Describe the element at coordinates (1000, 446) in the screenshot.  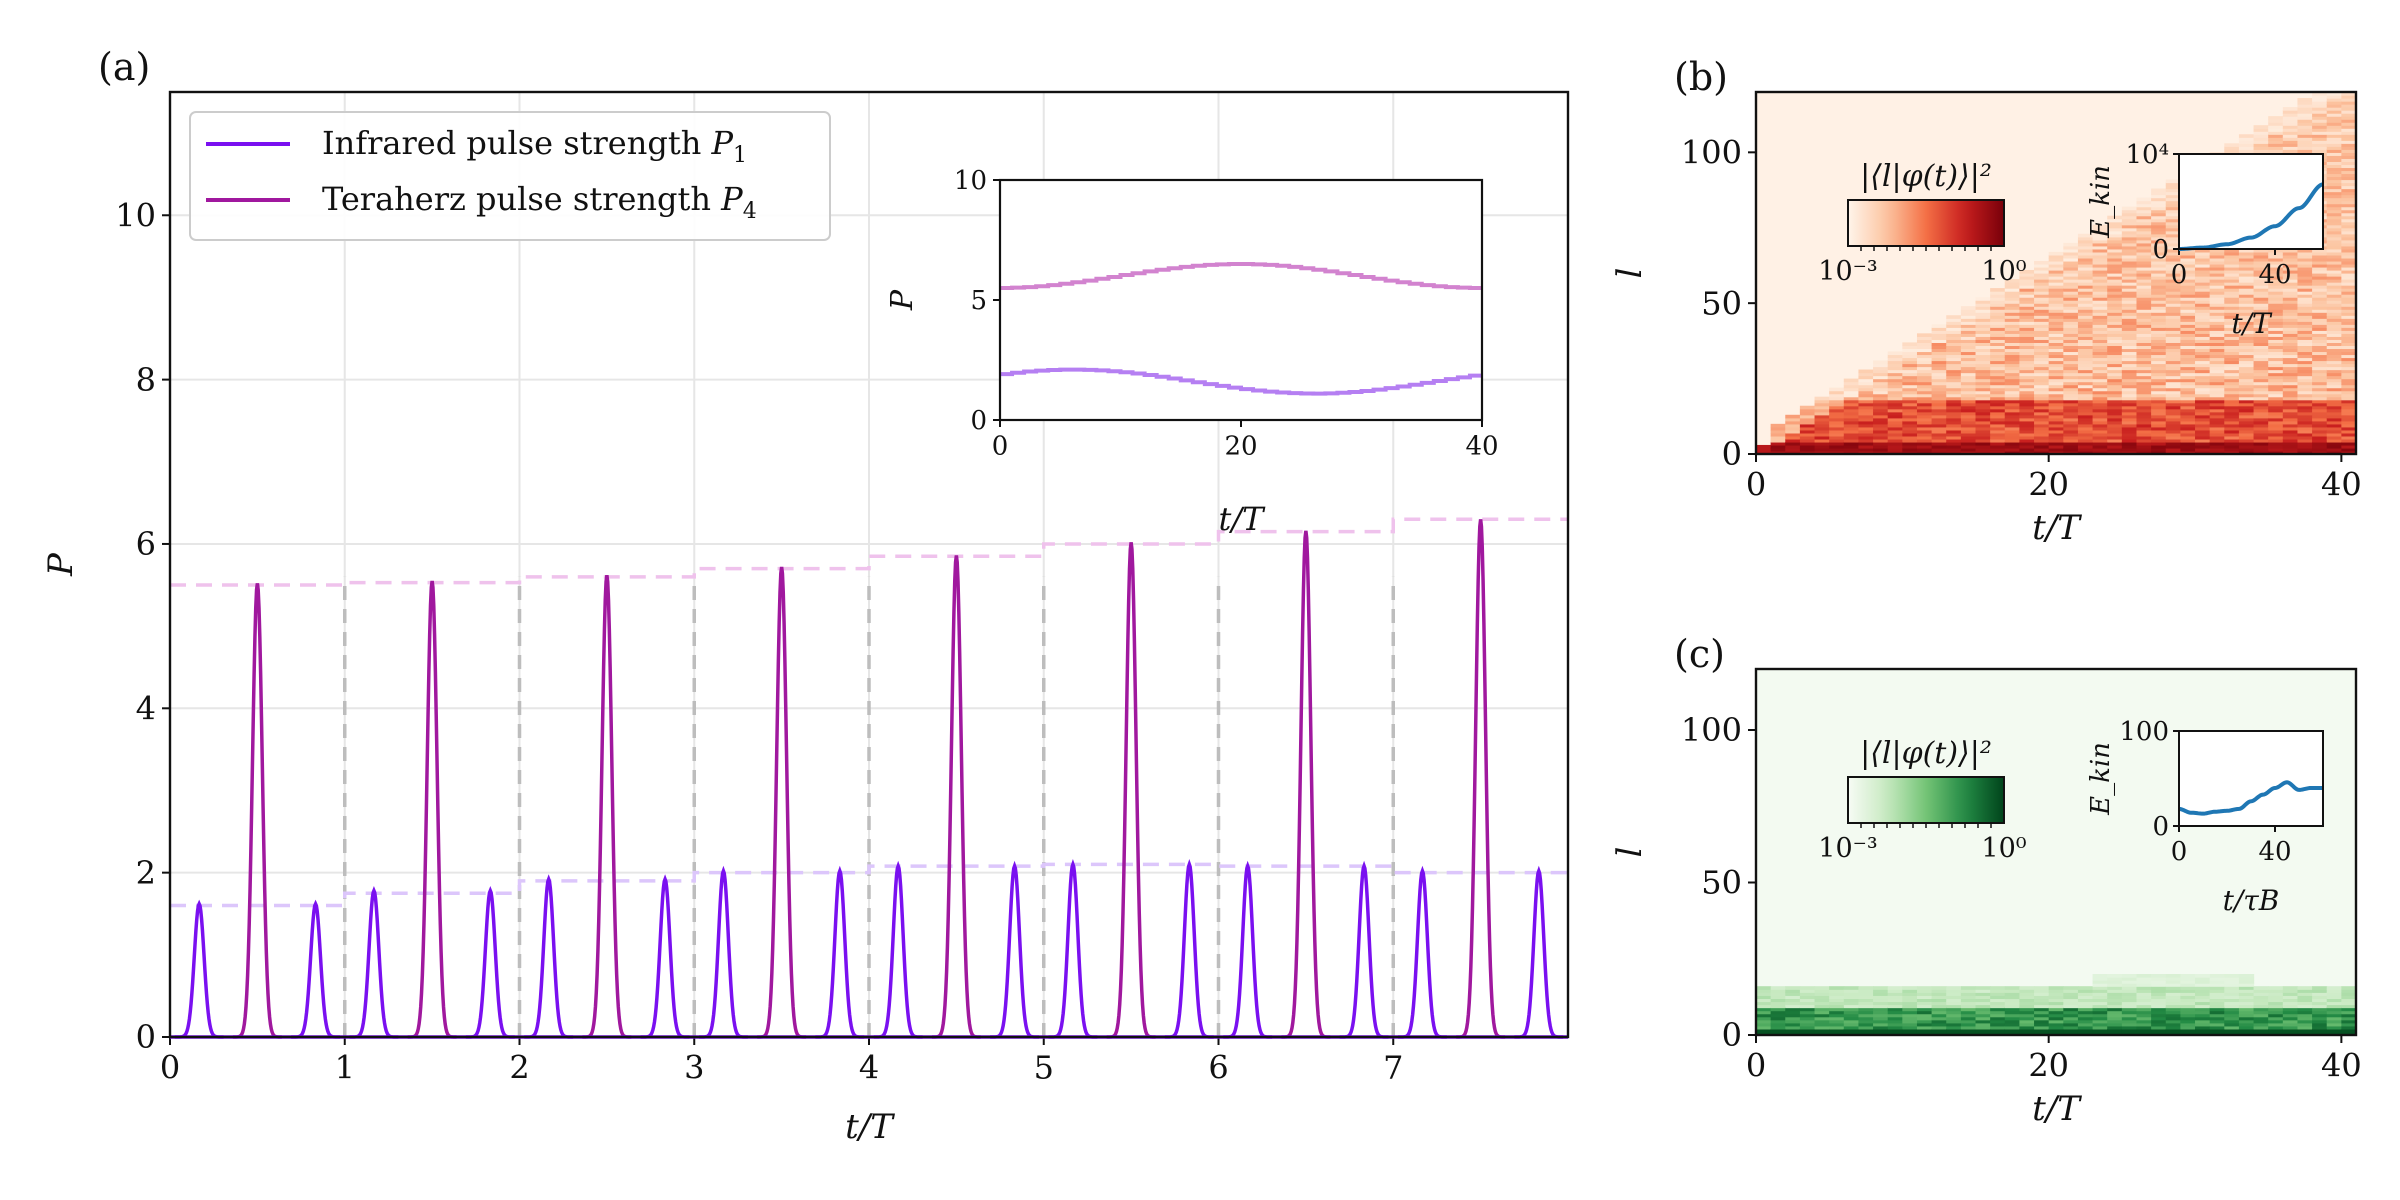
I see `x-tick-label: 0` at that location.